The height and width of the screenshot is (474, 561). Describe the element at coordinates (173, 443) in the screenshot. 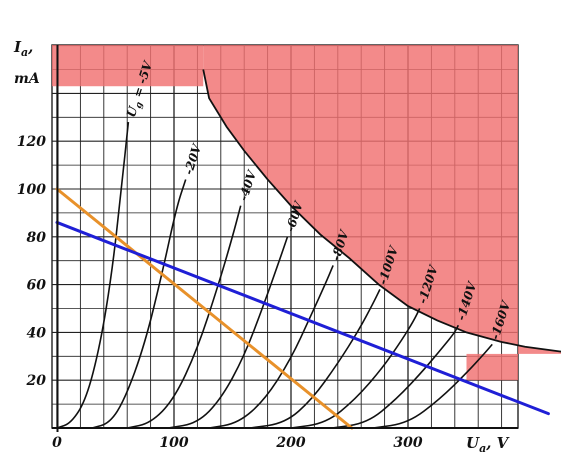

I see `x-tick-label: 100` at that location.